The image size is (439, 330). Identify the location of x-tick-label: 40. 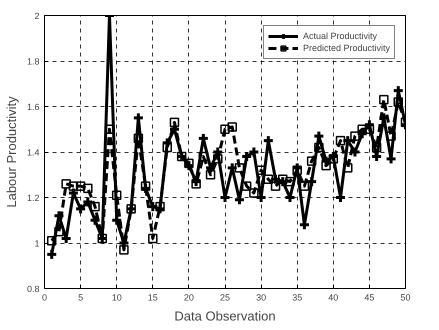
(333, 297).